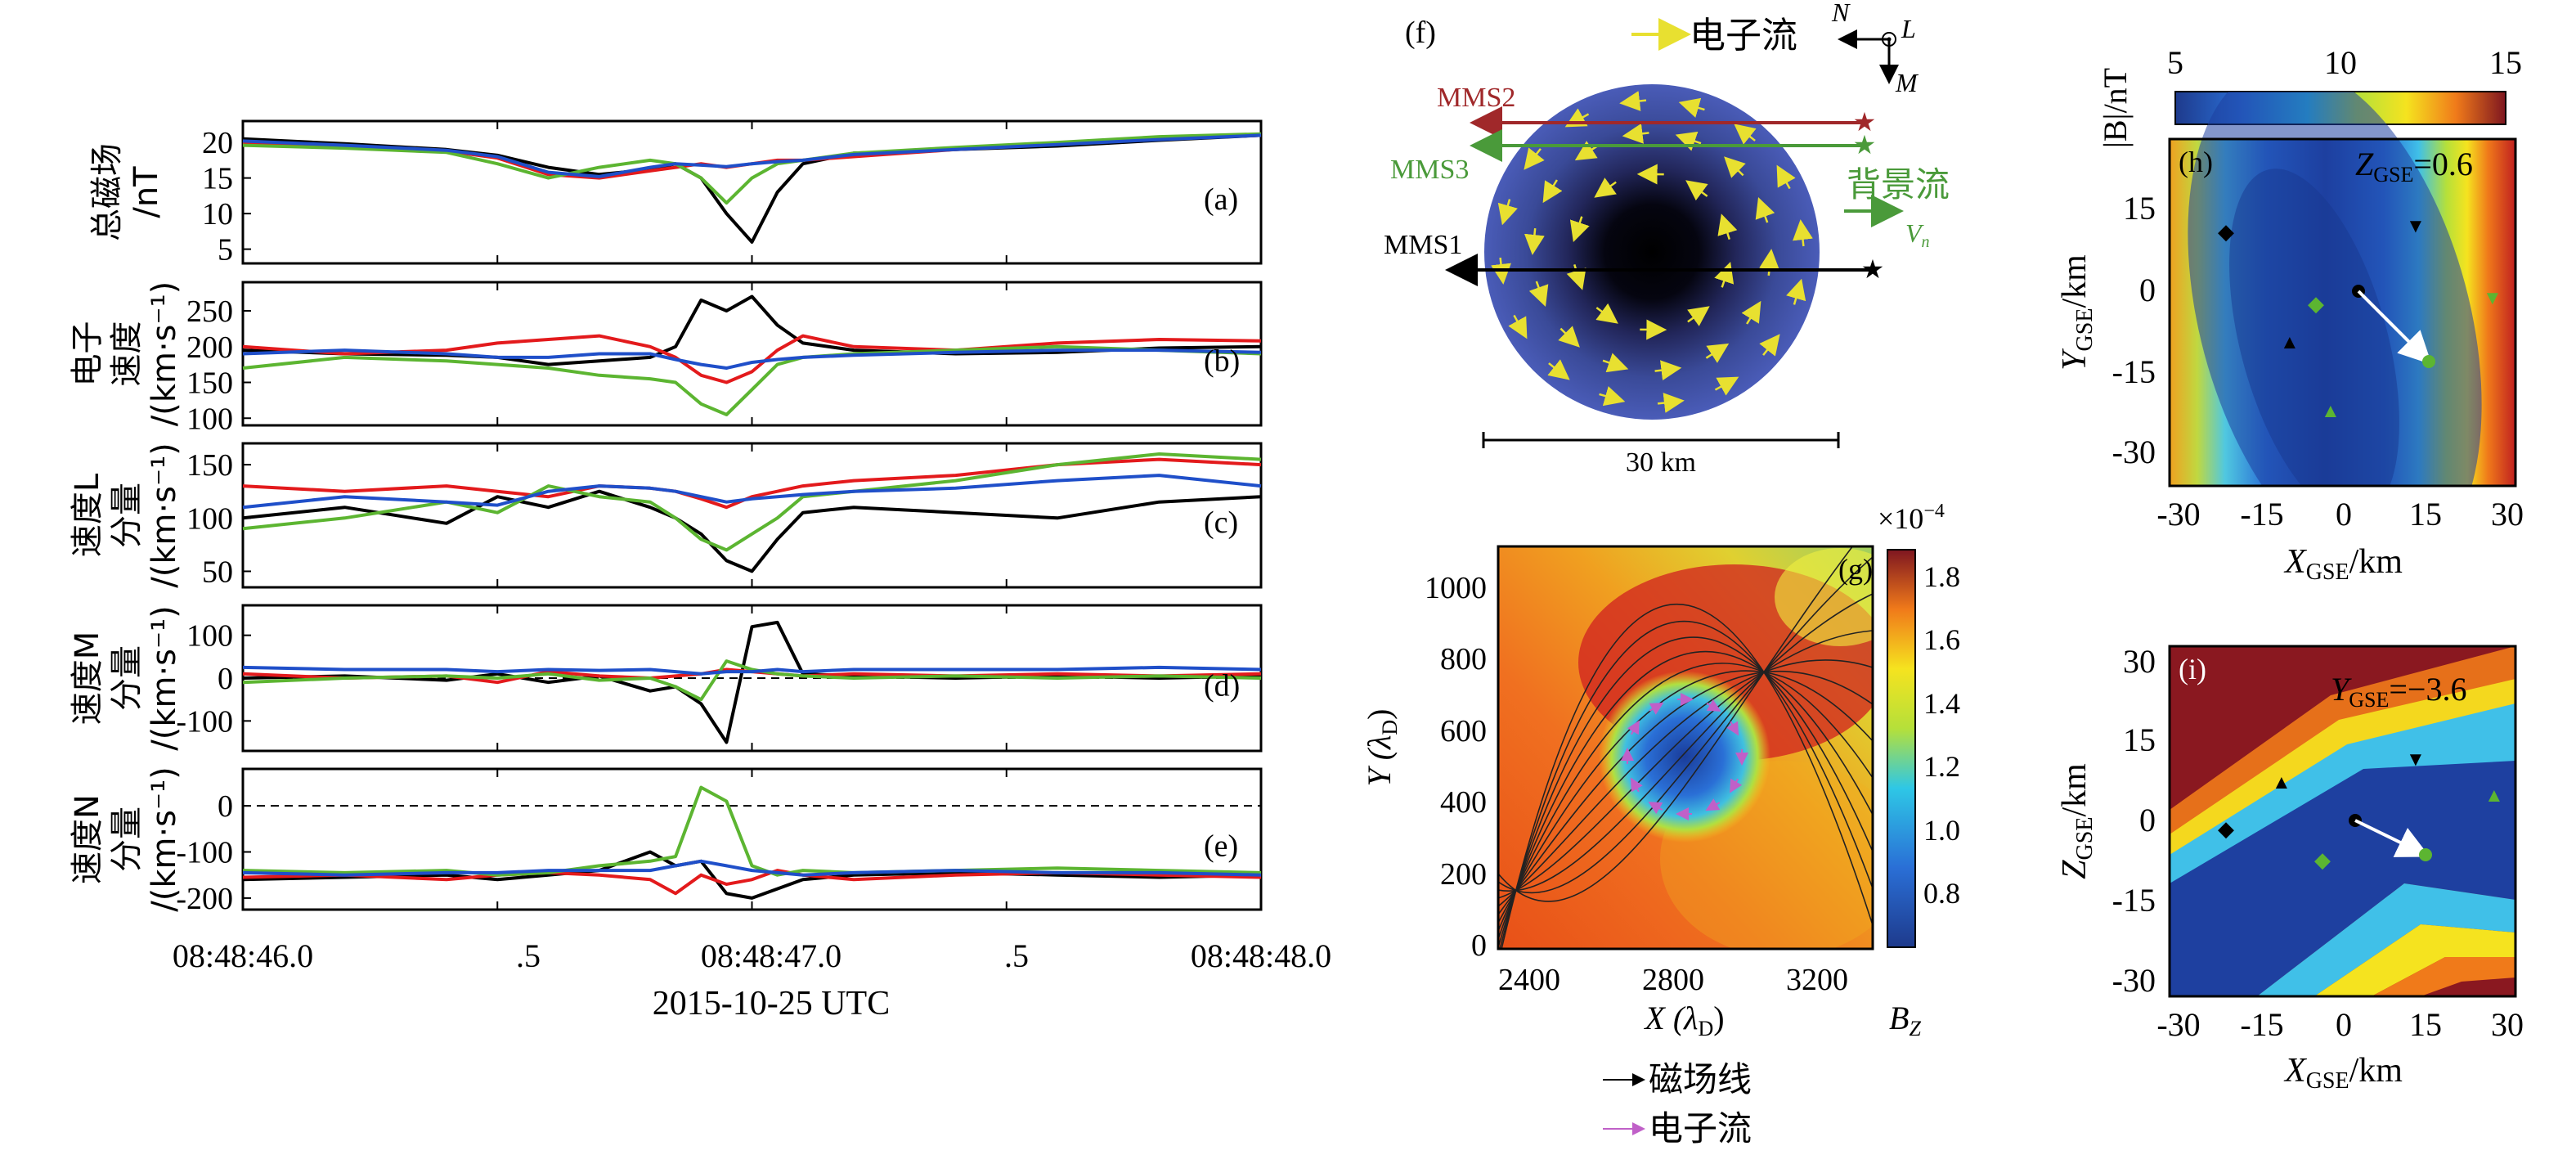 The height and width of the screenshot is (1155, 2576). What do you see at coordinates (2134, 981) in the screenshot?
I see `ytick-label: -30` at bounding box center [2134, 981].